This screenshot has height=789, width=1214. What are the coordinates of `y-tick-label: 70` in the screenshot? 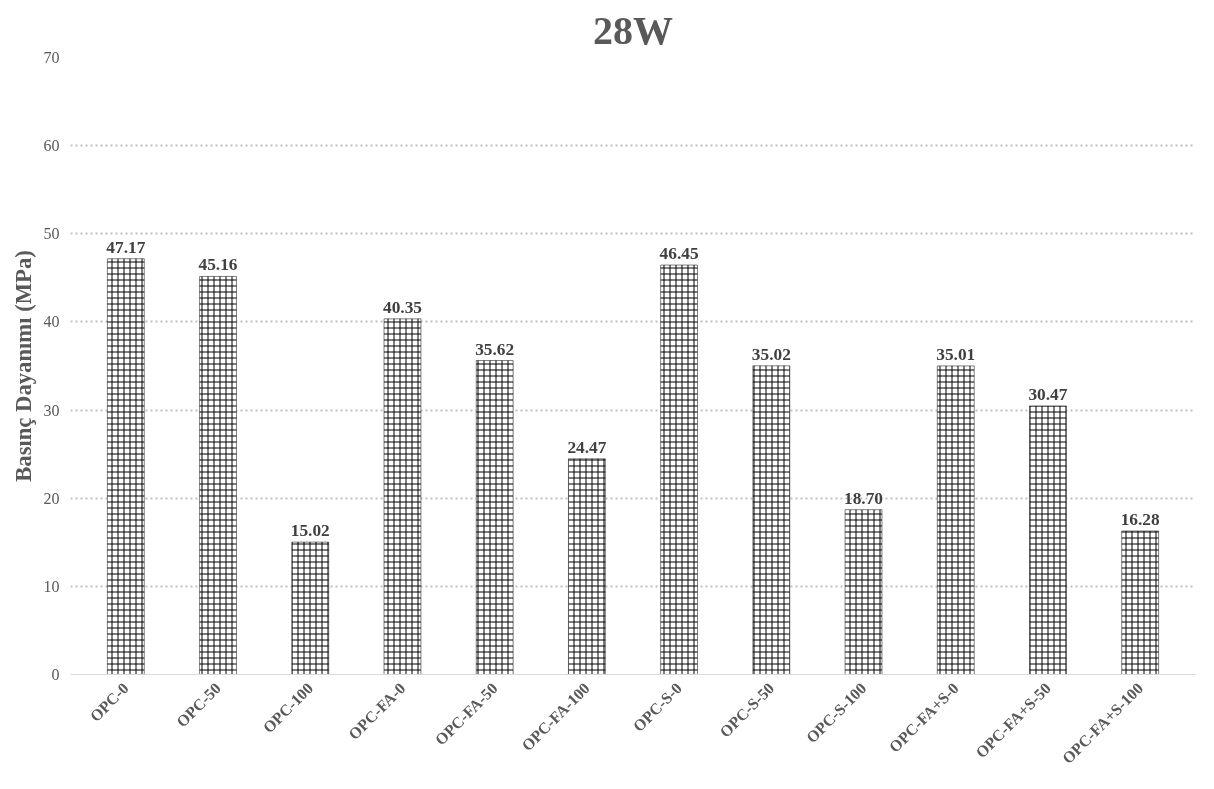 It's located at (51, 57).